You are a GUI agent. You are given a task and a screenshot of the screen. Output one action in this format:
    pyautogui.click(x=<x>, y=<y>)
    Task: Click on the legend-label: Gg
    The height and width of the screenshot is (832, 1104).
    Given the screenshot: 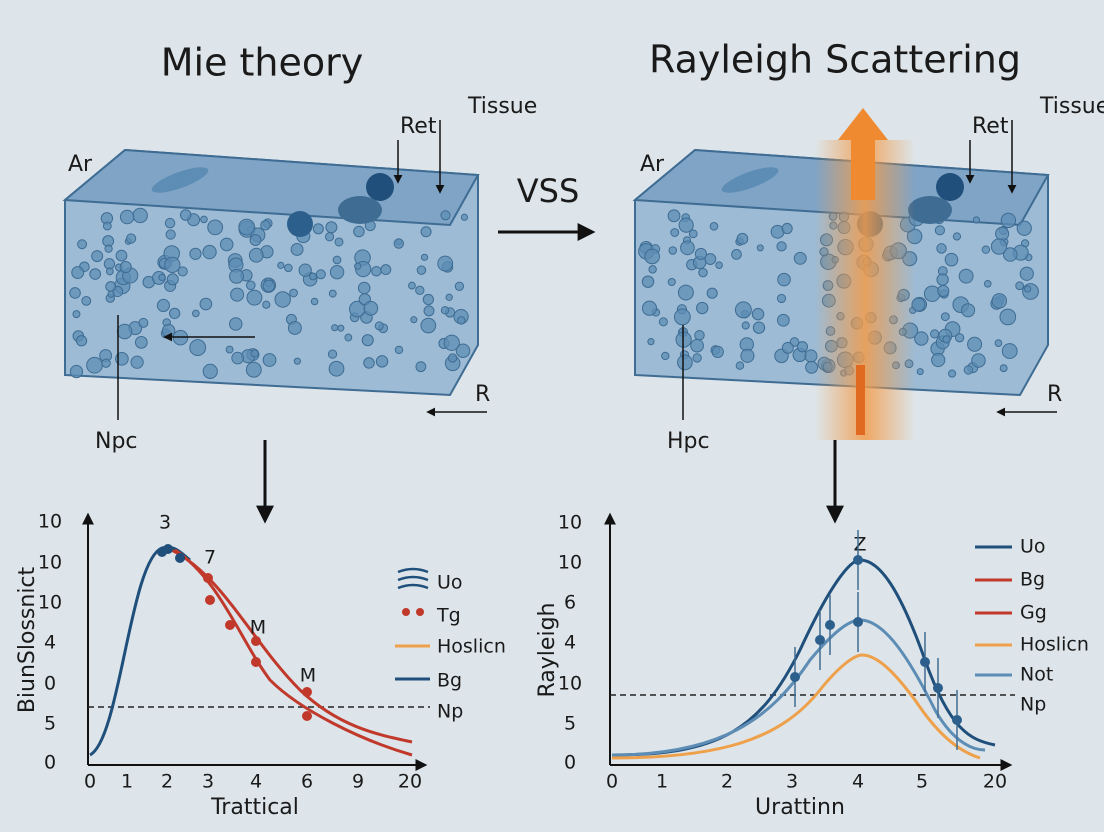 What is the action you would take?
    pyautogui.click(x=1033, y=613)
    